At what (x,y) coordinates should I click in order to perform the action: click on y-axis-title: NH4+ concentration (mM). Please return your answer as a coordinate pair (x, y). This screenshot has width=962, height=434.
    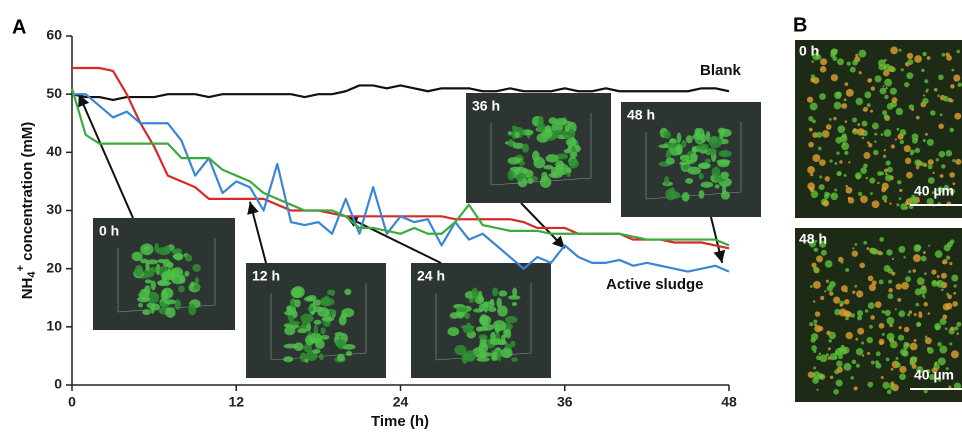
    Looking at the image, I should click on (26, 211).